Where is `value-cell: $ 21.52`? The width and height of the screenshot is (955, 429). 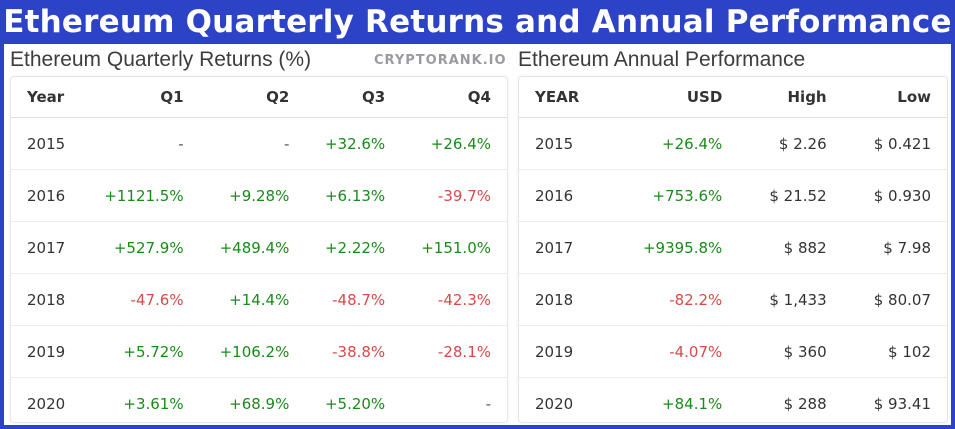
value-cell: $ 21.52 is located at coordinates (790, 195).